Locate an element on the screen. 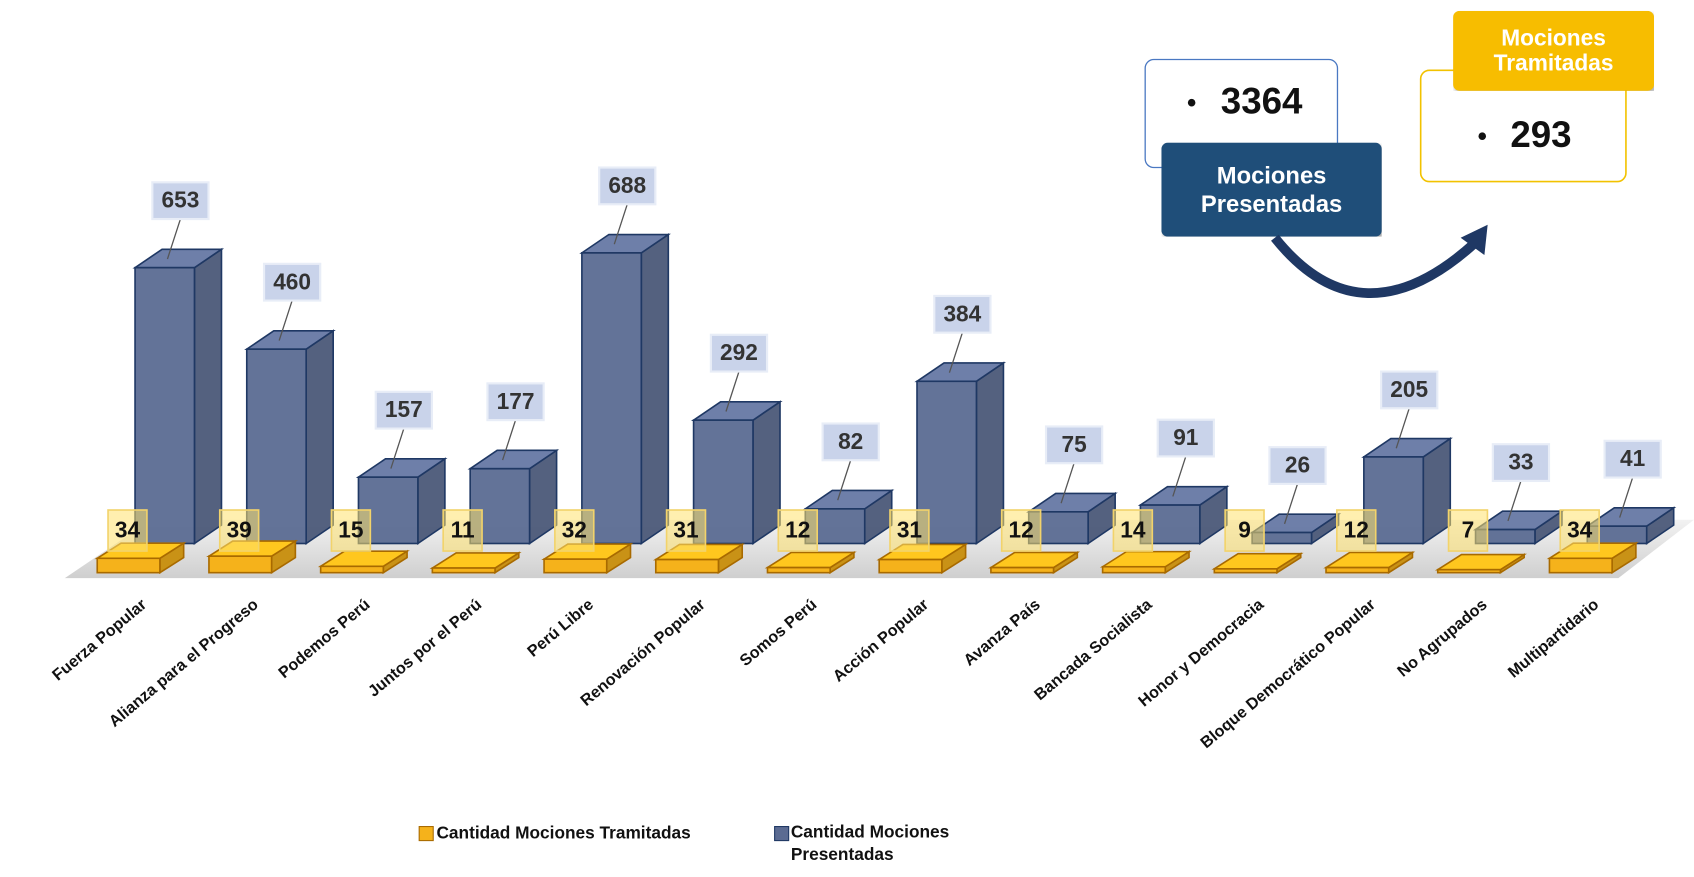  presented-label: Mociones Presentadas is located at coordinates (1271, 189).